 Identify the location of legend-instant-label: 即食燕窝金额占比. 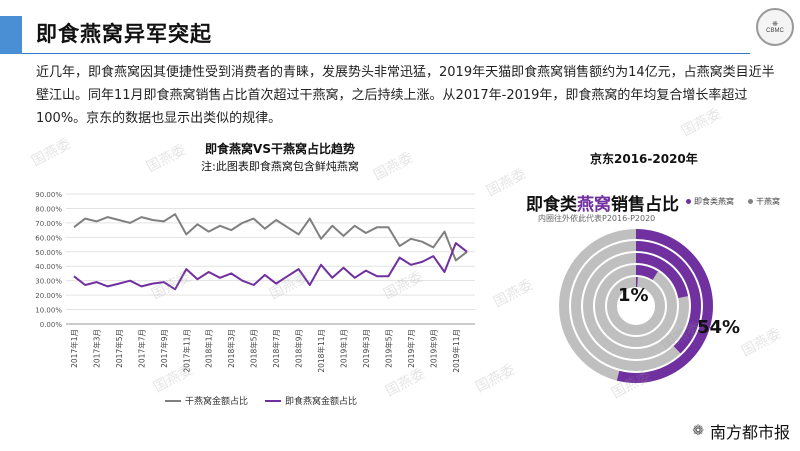
(321, 402).